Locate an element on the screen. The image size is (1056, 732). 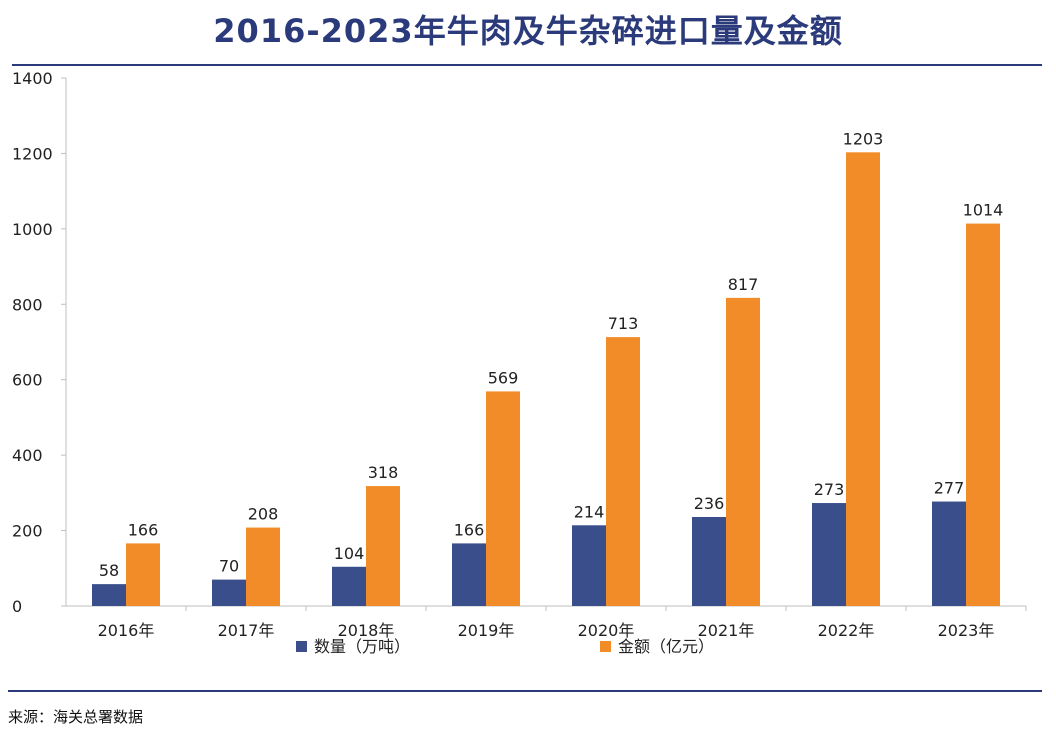
y-tick-label: 1200 is located at coordinates (32, 153).